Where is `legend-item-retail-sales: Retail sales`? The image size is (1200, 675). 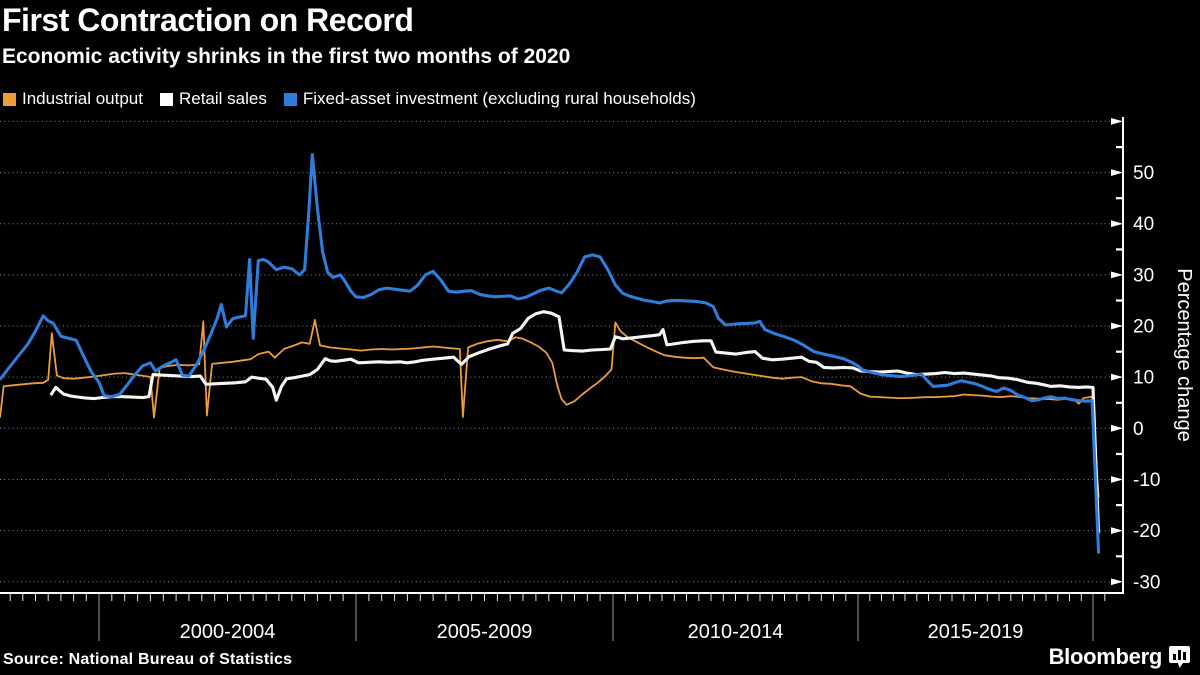 legend-item-retail-sales: Retail sales is located at coordinates (213, 99).